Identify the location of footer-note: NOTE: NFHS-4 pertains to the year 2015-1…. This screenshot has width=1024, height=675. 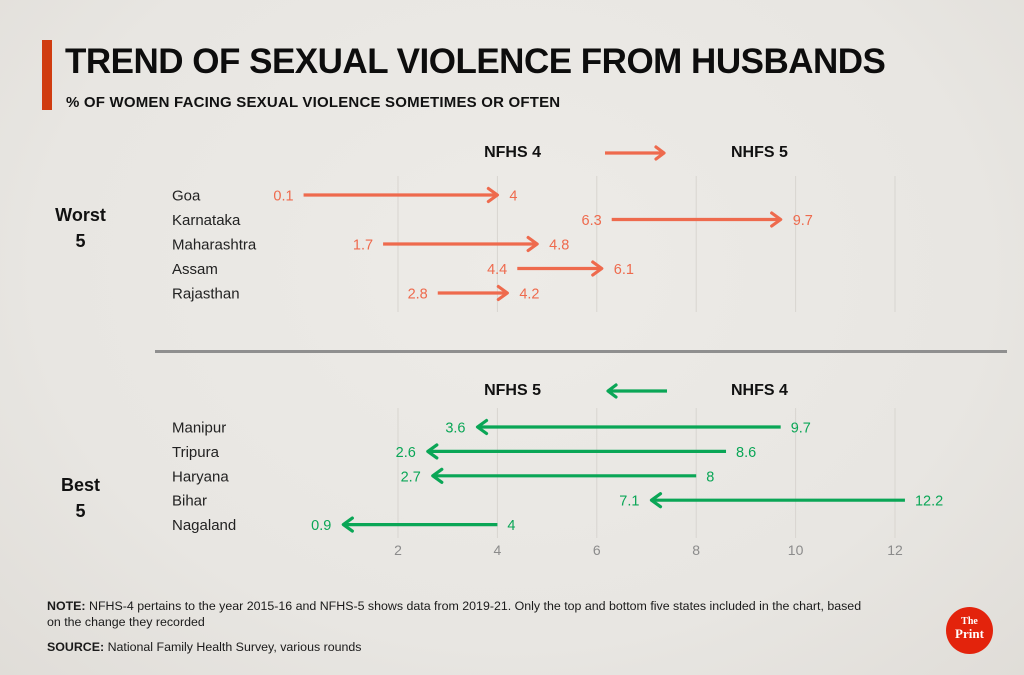
(457, 626).